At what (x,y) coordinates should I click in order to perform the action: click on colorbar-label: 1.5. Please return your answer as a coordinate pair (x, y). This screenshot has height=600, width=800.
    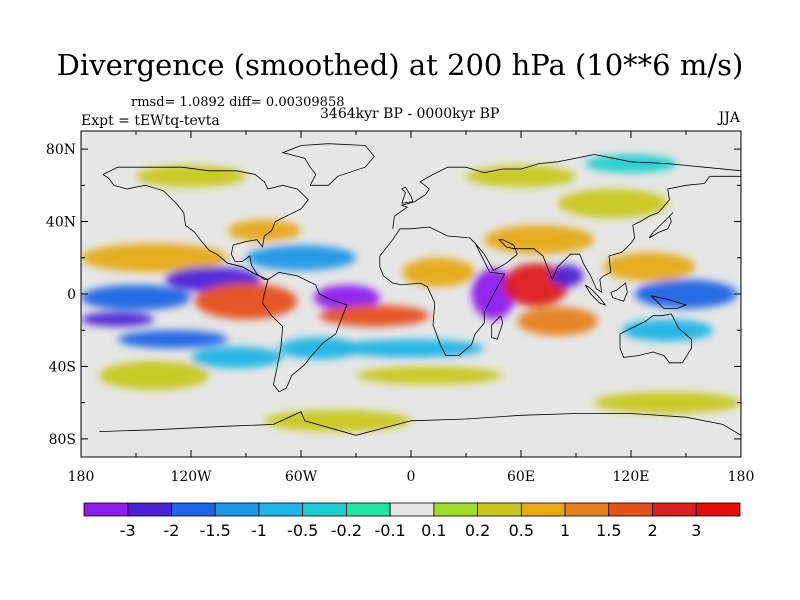
    Looking at the image, I should click on (608, 530).